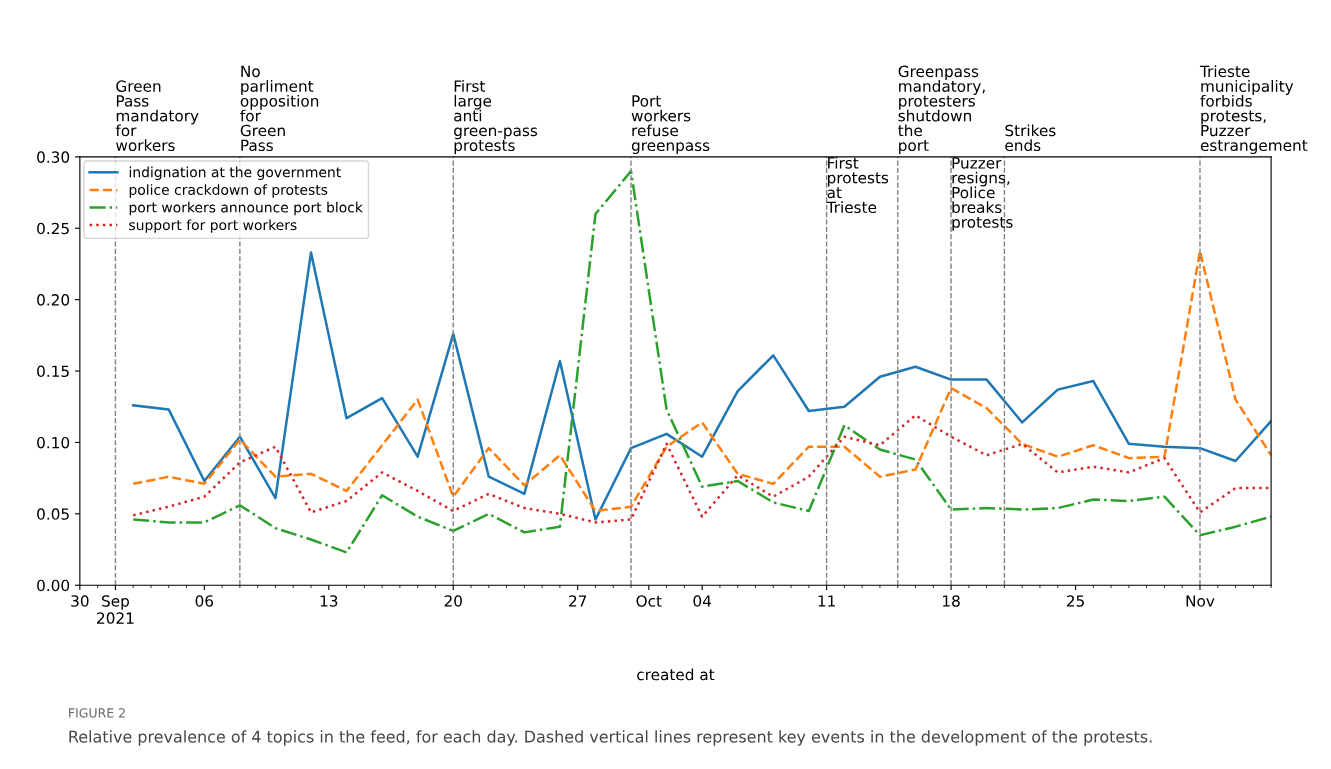 Image resolution: width=1331 pixels, height=769 pixels. What do you see at coordinates (941, 110) in the screenshot?
I see `ref-line-label: Greenpass mandatory, protesters shutdown the port` at bounding box center [941, 110].